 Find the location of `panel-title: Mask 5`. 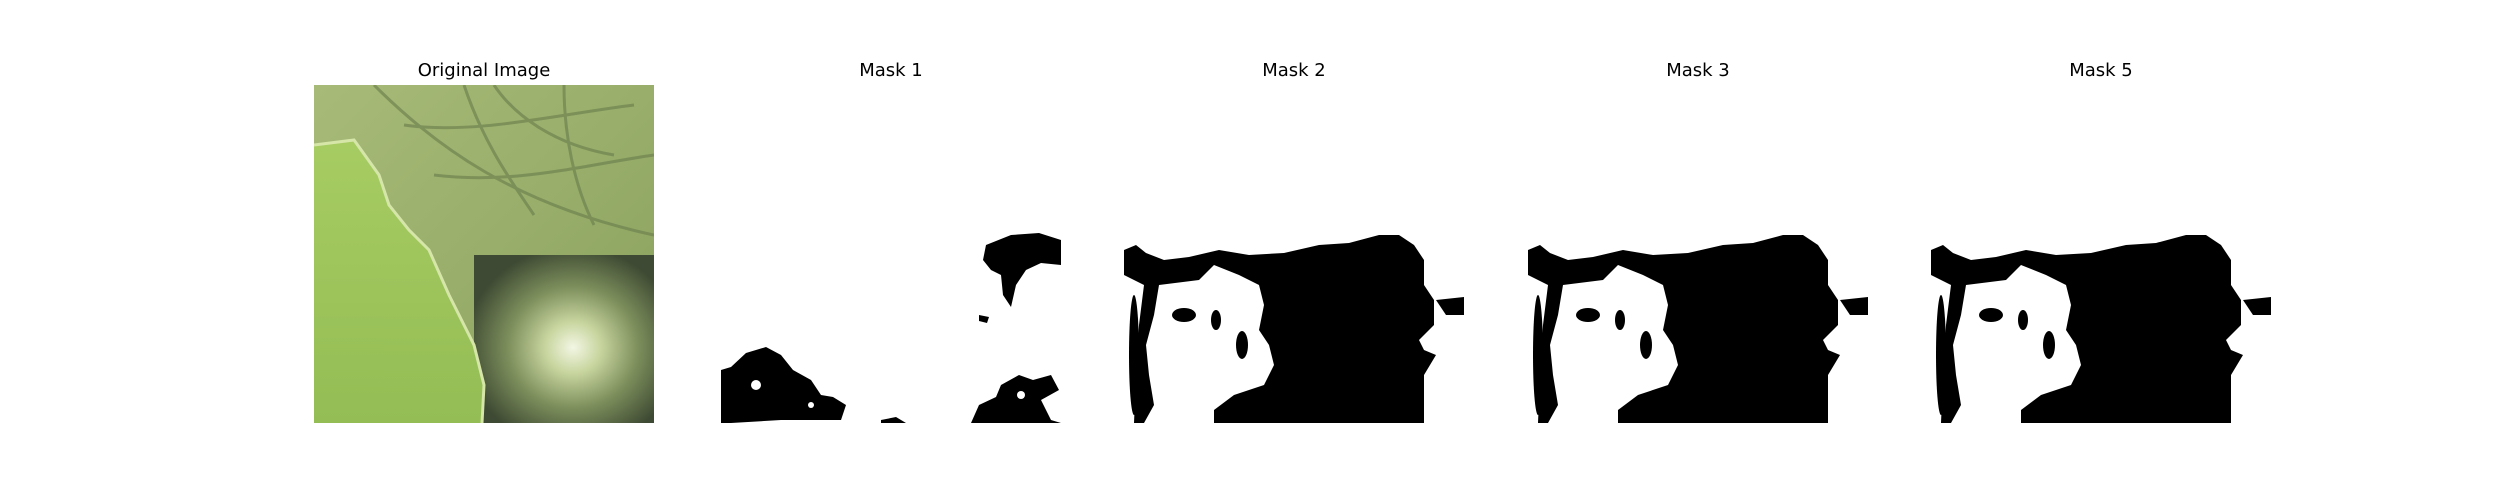

panel-title: Mask 5 is located at coordinates (2101, 70).